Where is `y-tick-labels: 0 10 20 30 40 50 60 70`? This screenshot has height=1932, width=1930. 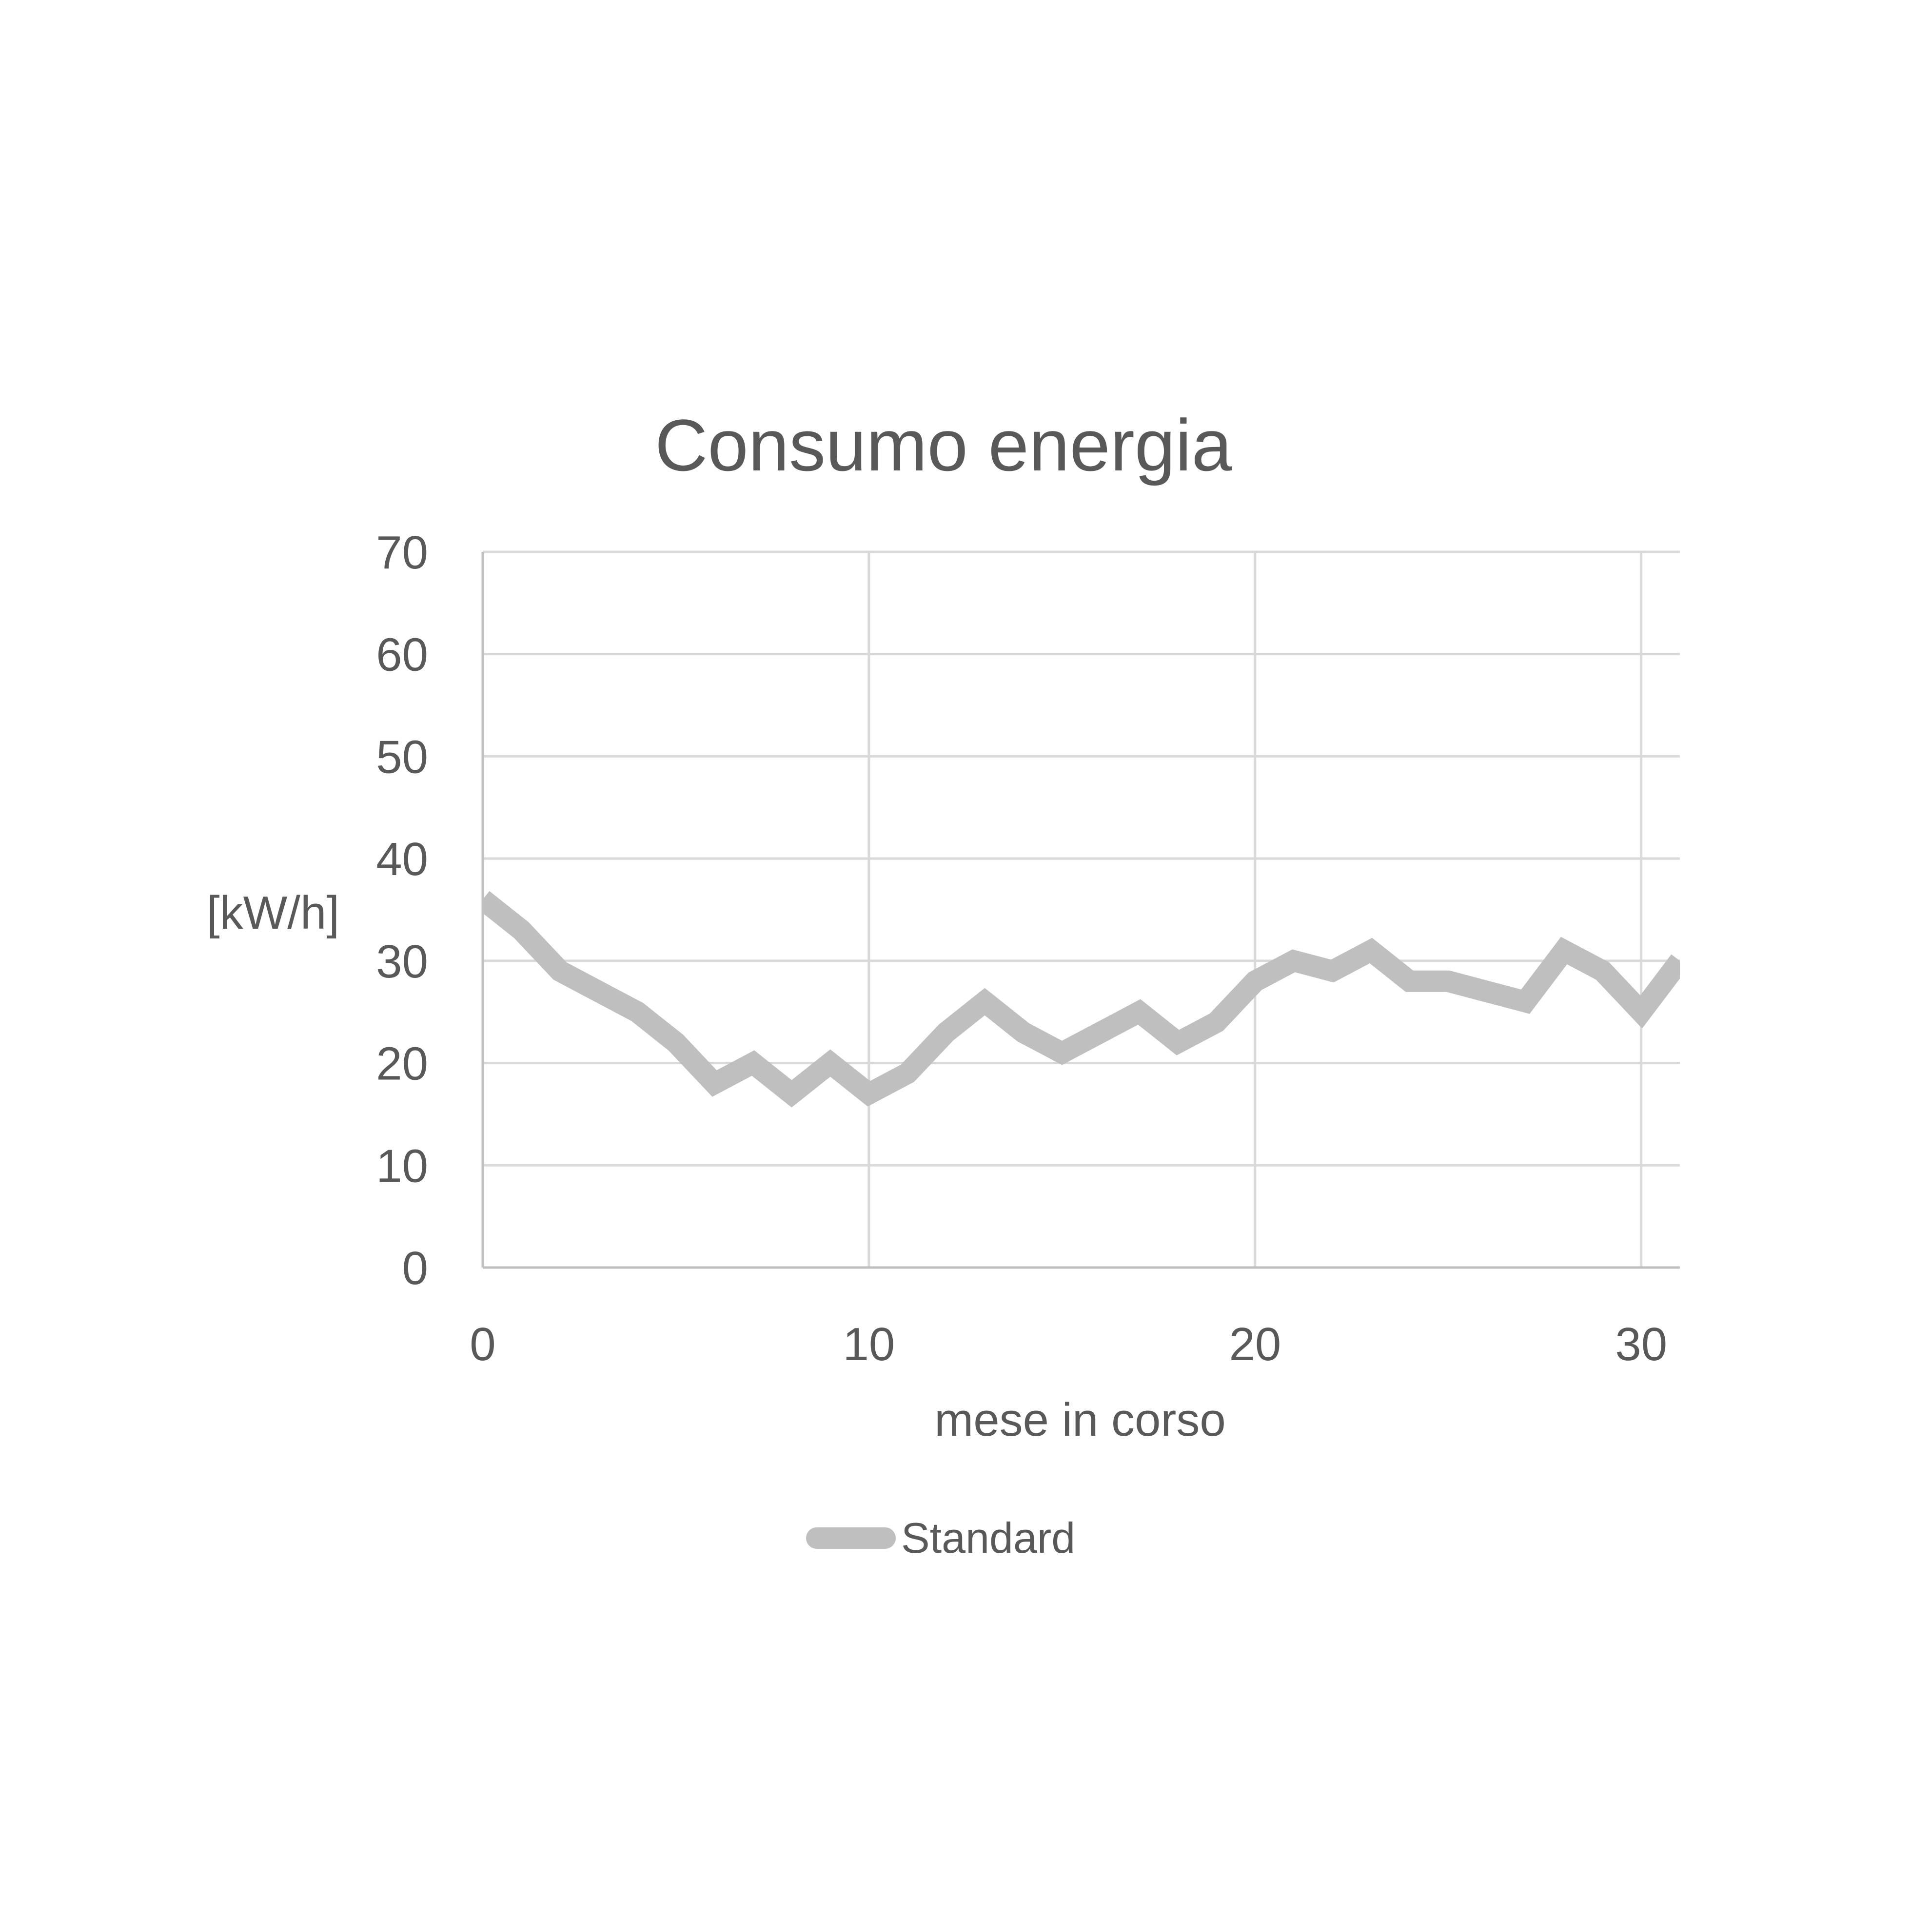 y-tick-labels: 0 10 20 30 40 50 60 70 is located at coordinates (402, 910).